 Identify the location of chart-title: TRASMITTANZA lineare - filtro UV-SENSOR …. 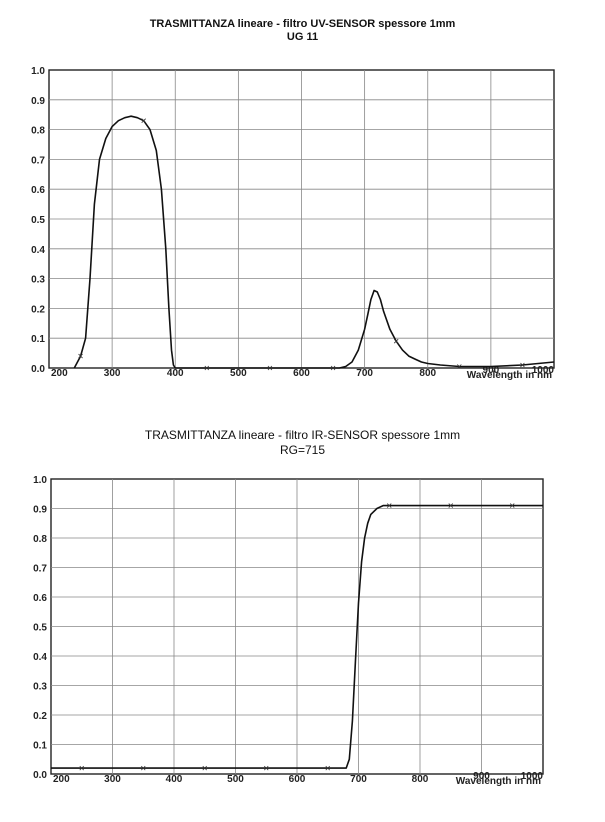
(302, 31).